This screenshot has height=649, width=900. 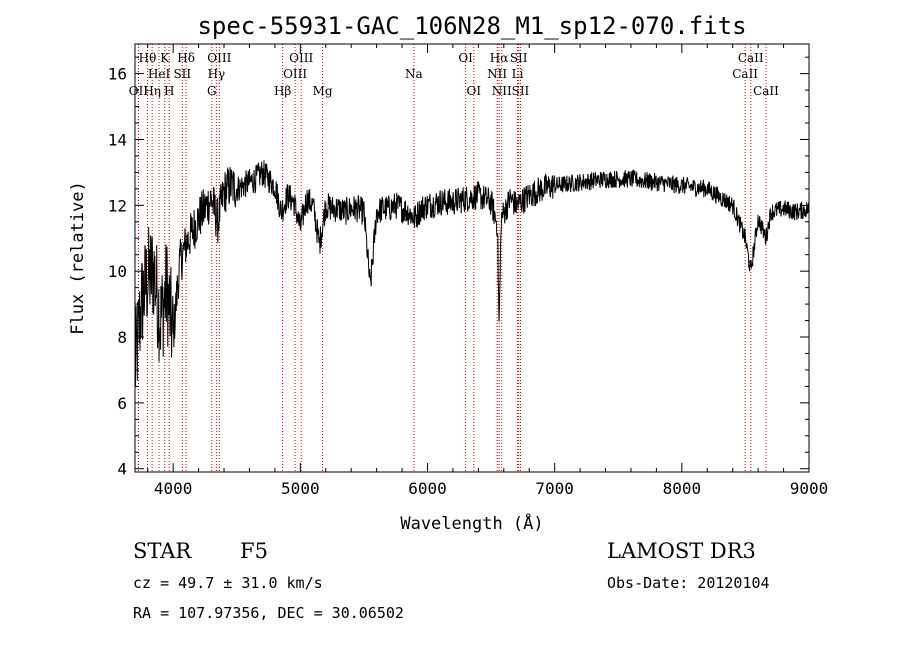 What do you see at coordinates (414, 74) in the screenshot?
I see `line-marker-label: Na` at bounding box center [414, 74].